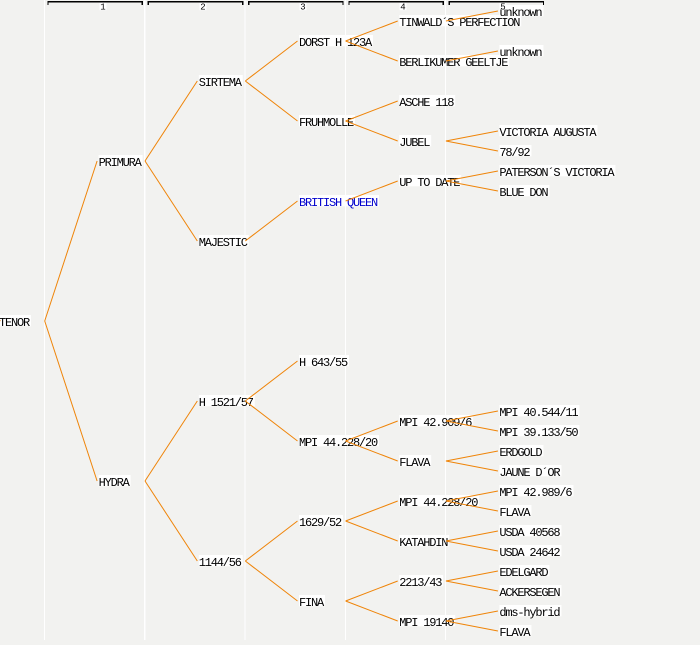 The width and height of the screenshot is (700, 645). Describe the element at coordinates (520, 453) in the screenshot. I see `svg-text: ERDGOLD` at that location.